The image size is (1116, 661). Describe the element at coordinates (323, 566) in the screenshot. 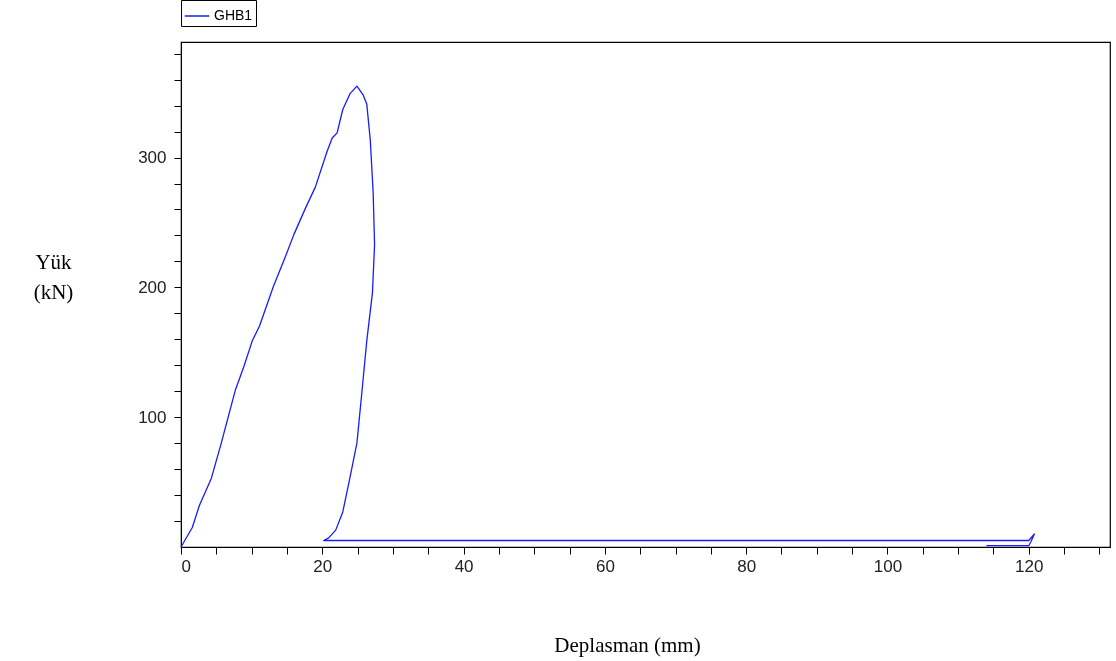

I see `x-tick-label: 20` at that location.